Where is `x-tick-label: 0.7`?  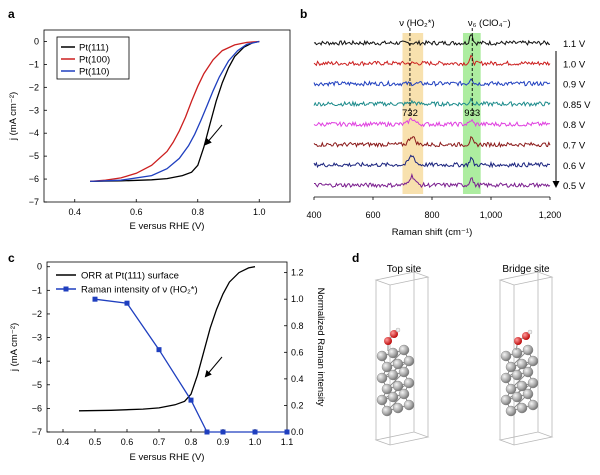 x-tick-label: 0.7 is located at coordinates (159, 442).